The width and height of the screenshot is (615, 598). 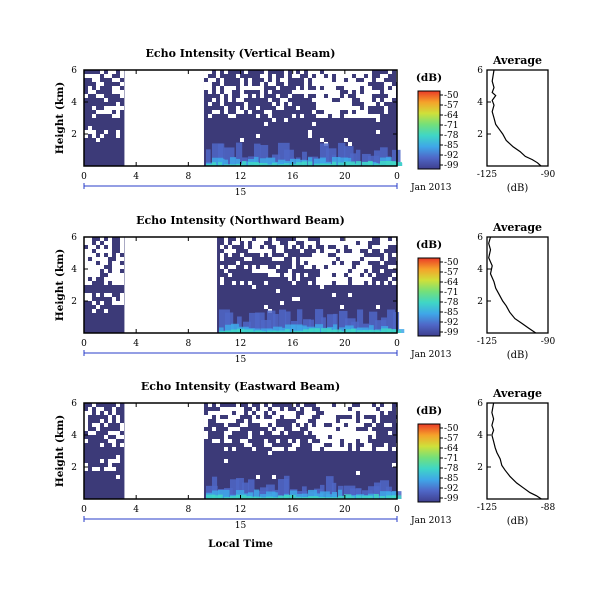 I want to click on average-x-tick-label: -90, so click(x=548, y=175).